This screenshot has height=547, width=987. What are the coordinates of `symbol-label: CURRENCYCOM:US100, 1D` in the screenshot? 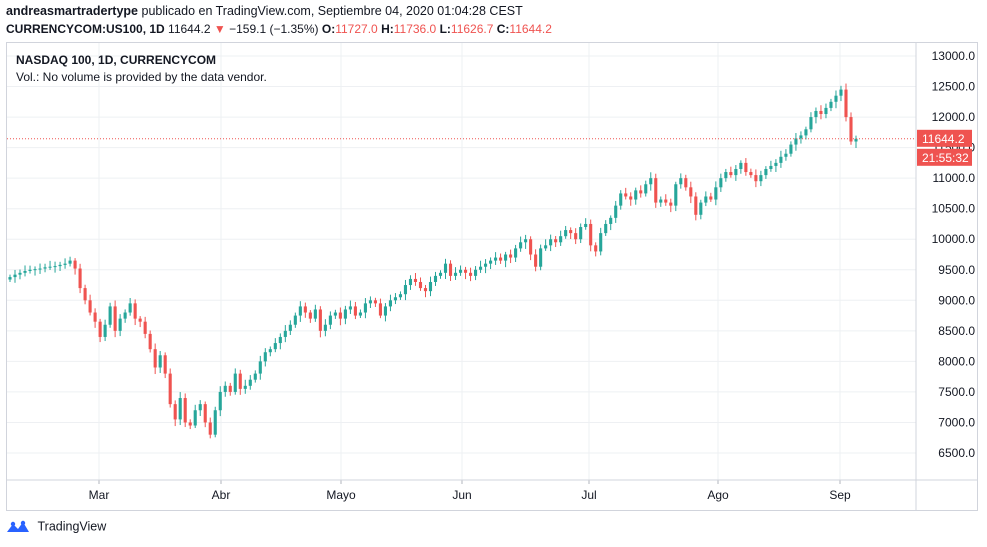 It's located at (85, 29).